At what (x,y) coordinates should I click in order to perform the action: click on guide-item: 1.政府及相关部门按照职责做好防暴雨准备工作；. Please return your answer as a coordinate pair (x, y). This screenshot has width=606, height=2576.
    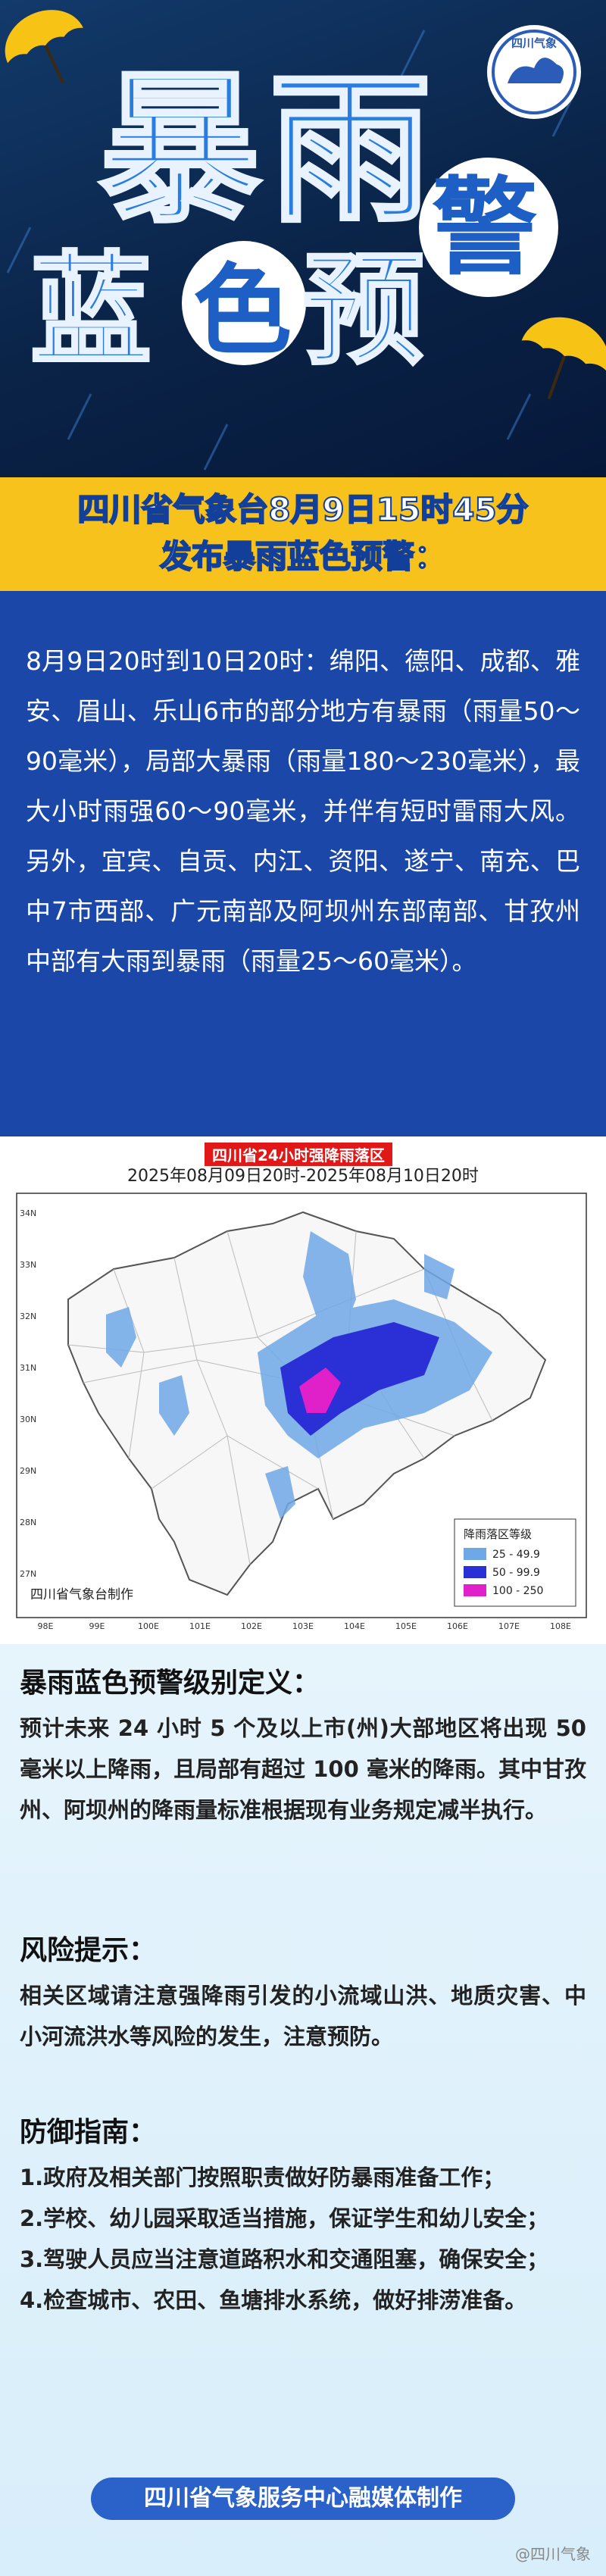
    Looking at the image, I should click on (262, 2178).